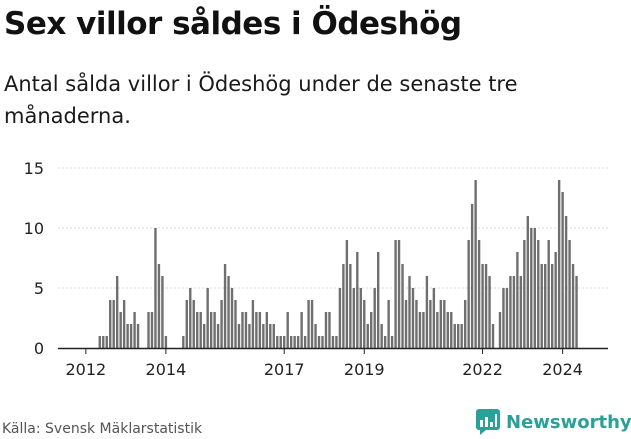 Image resolution: width=631 pixels, height=439 pixels. Describe the element at coordinates (34, 168) in the screenshot. I see `y-tick-label: 15` at that location.